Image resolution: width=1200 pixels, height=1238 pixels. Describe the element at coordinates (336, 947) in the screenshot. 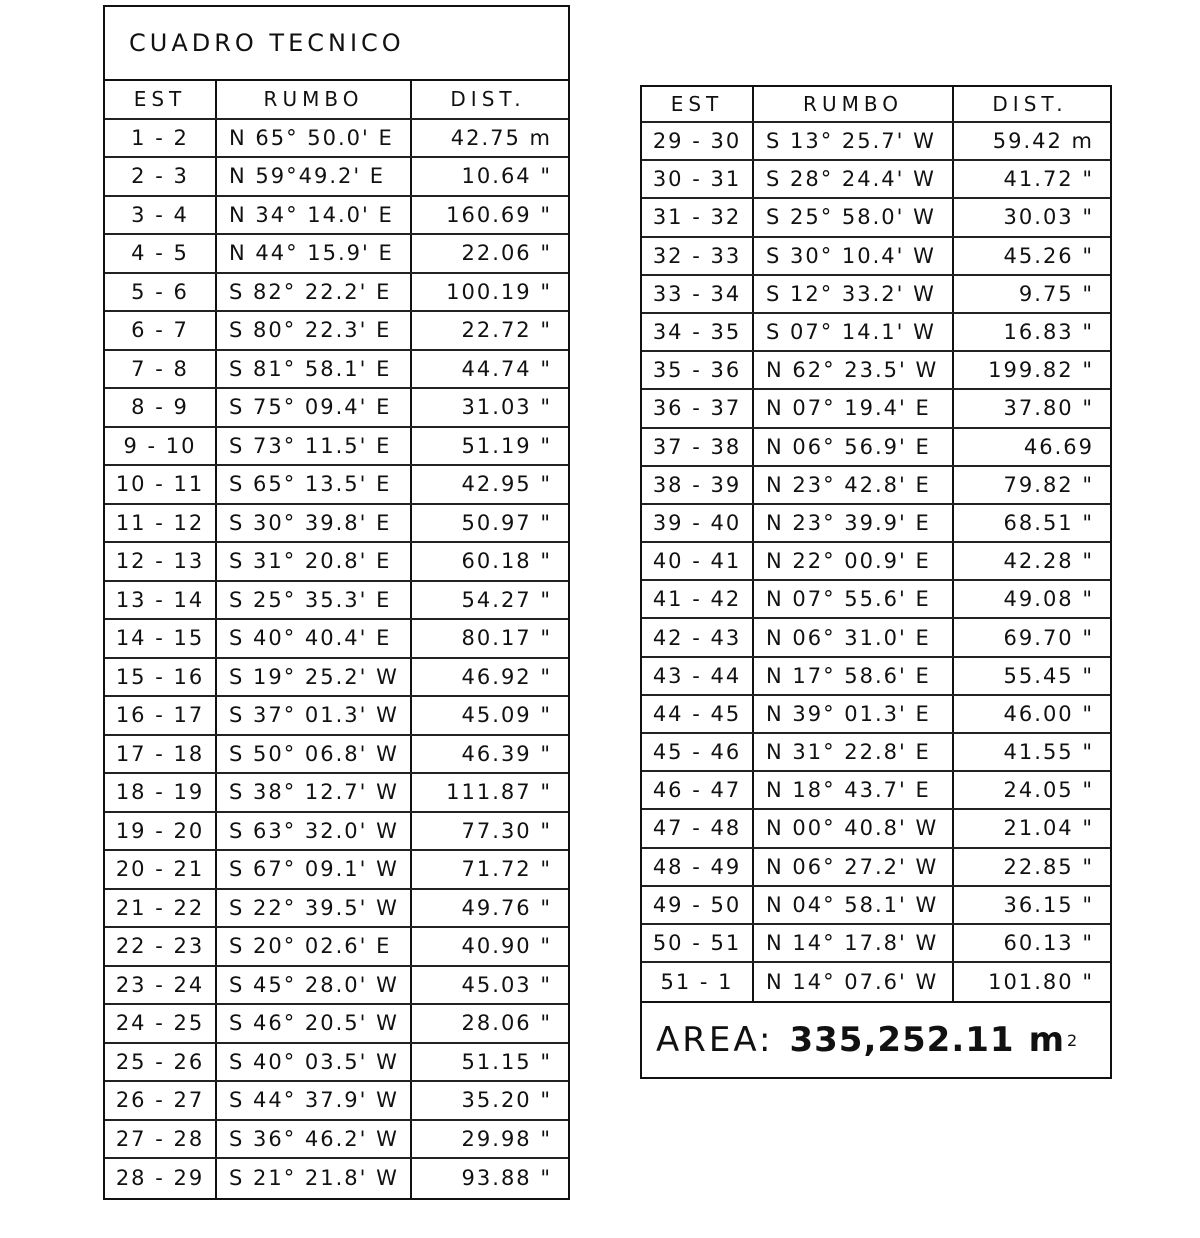

I see `table-row: 22 - 23 S 20° 02.6' E 40.90 "` at that location.